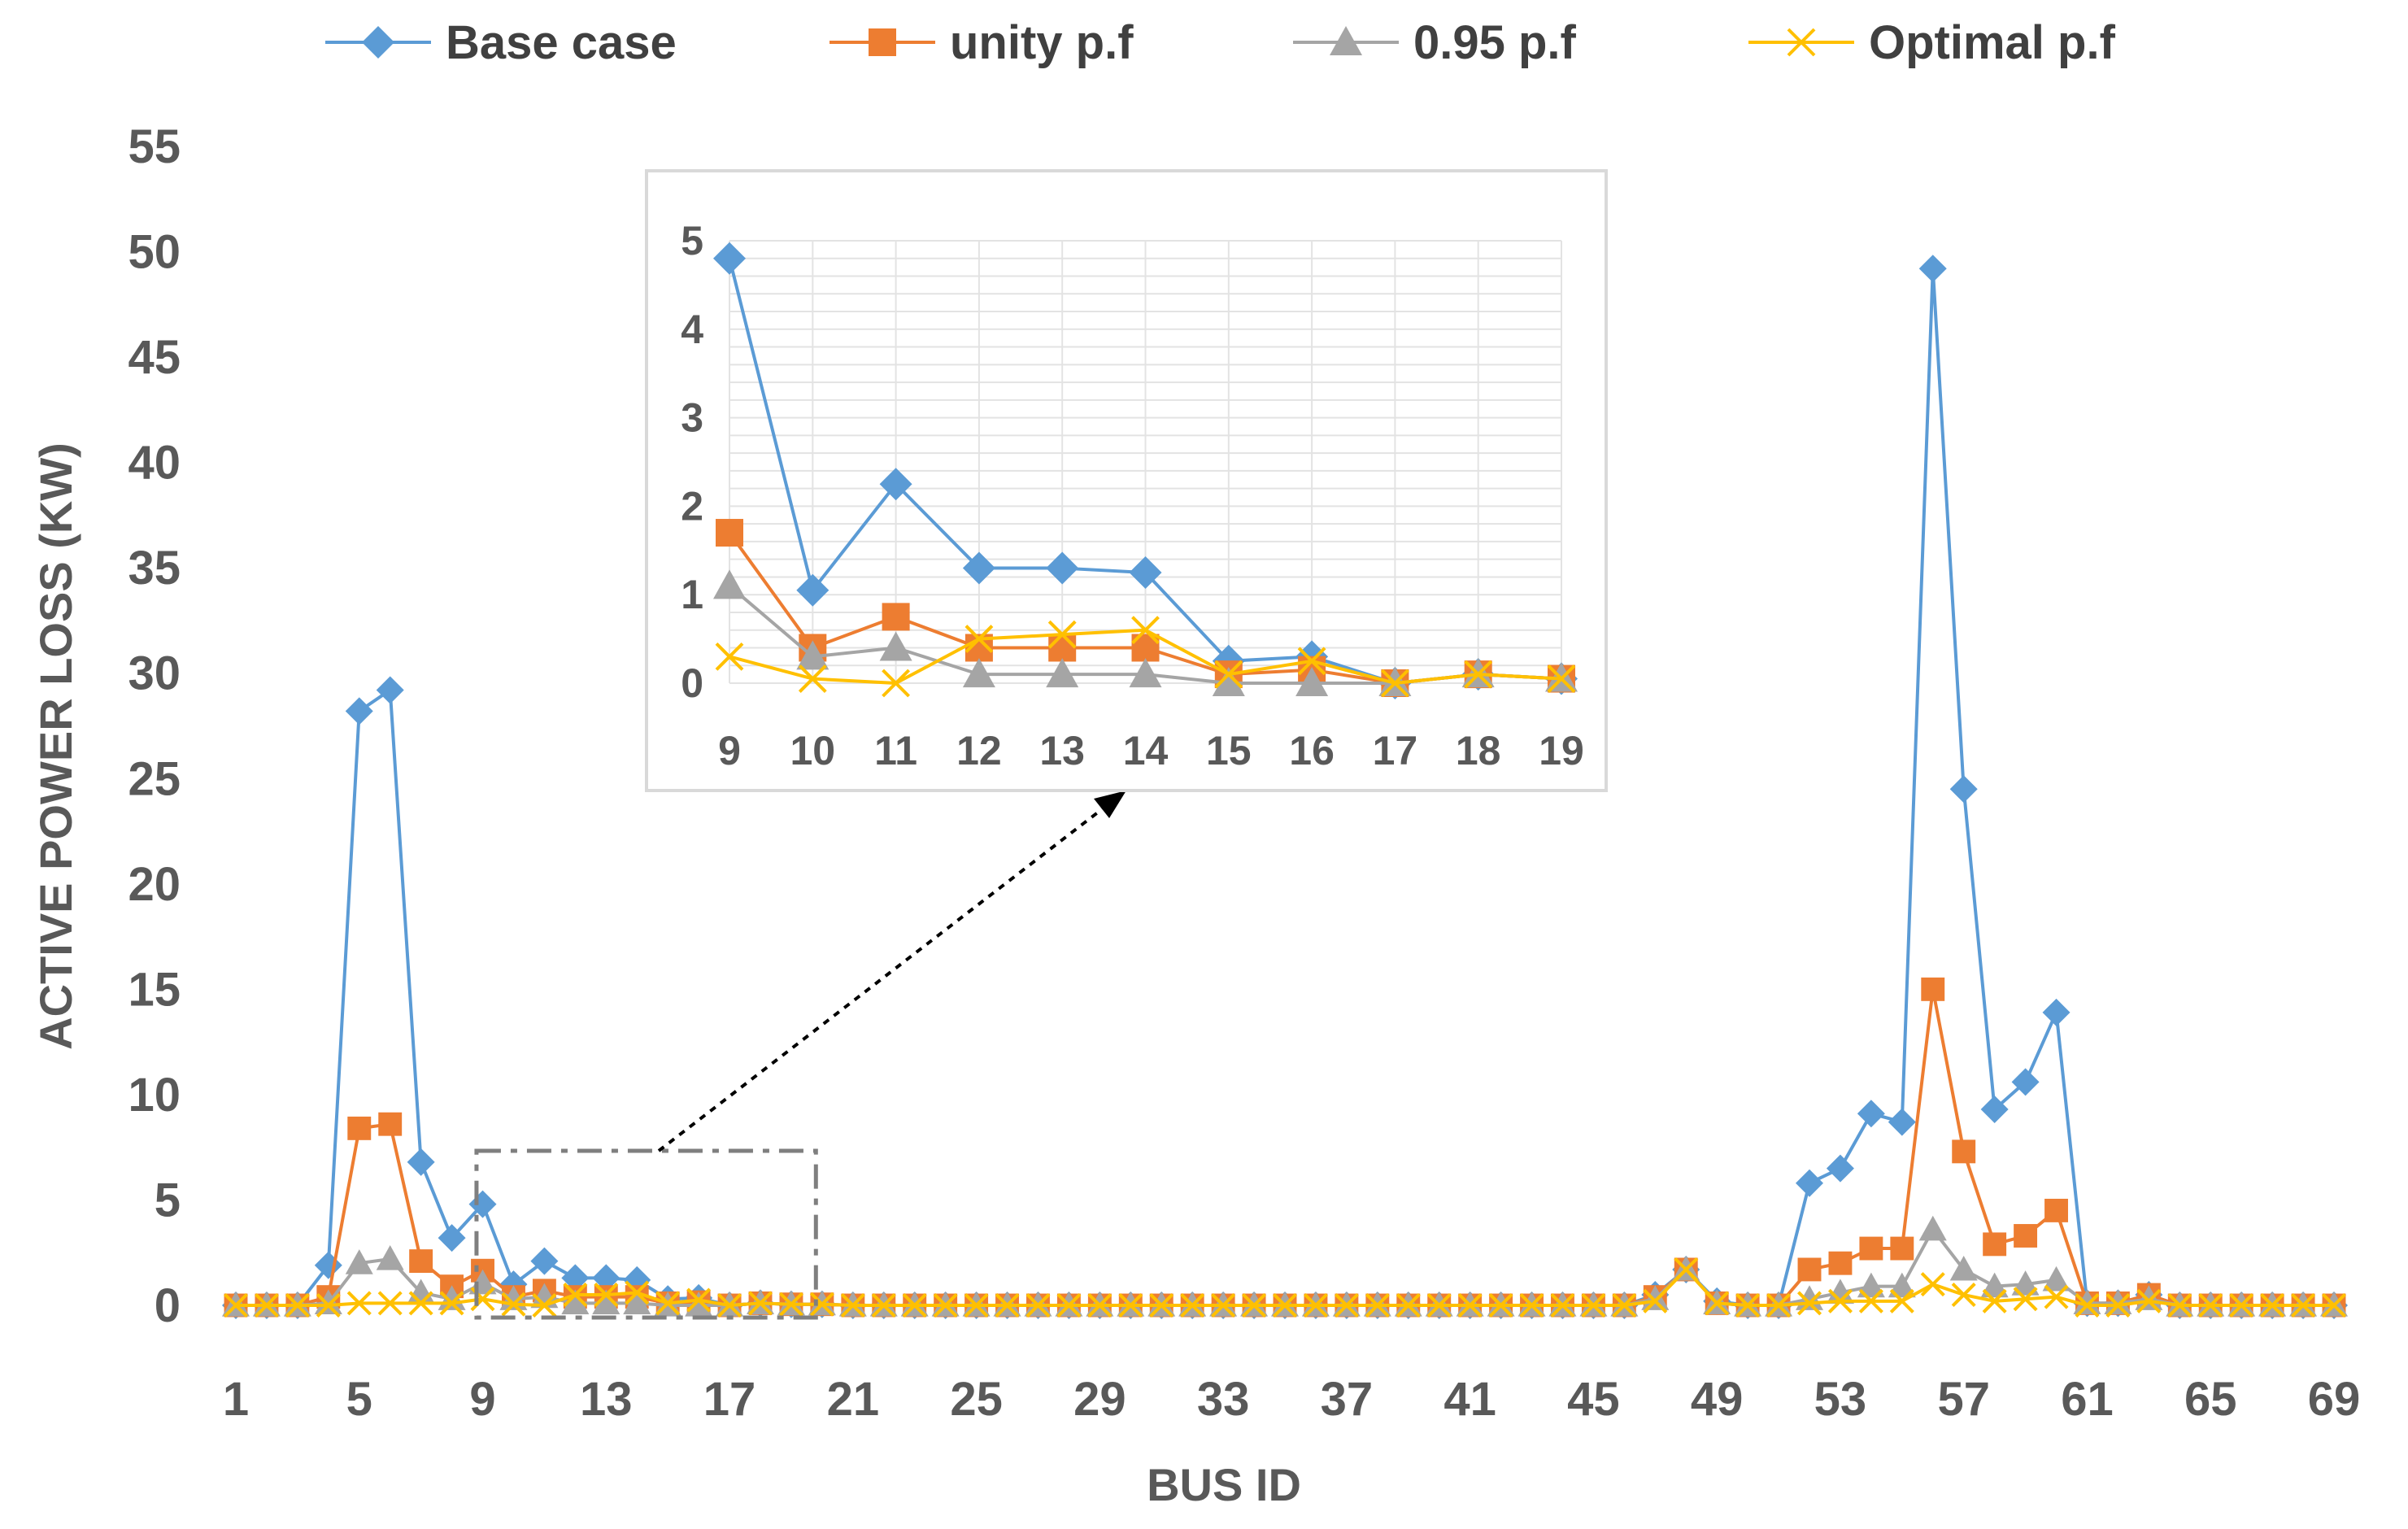 Image resolution: width=2408 pixels, height=1529 pixels. I want to click on inset-series-optimal-p-f, so click(1145, 657).